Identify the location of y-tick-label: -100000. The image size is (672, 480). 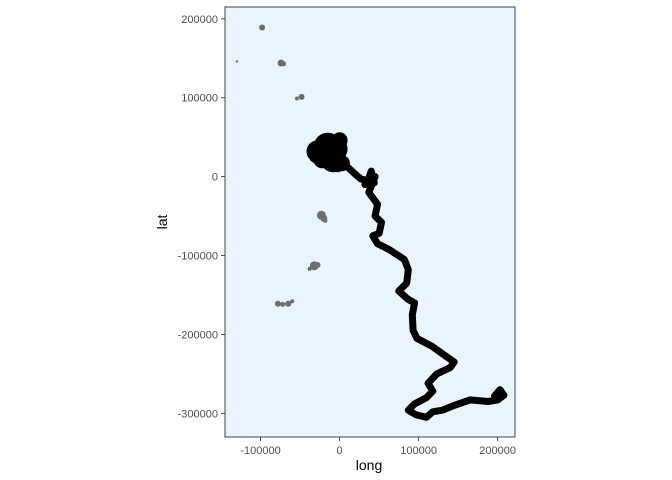
(198, 257).